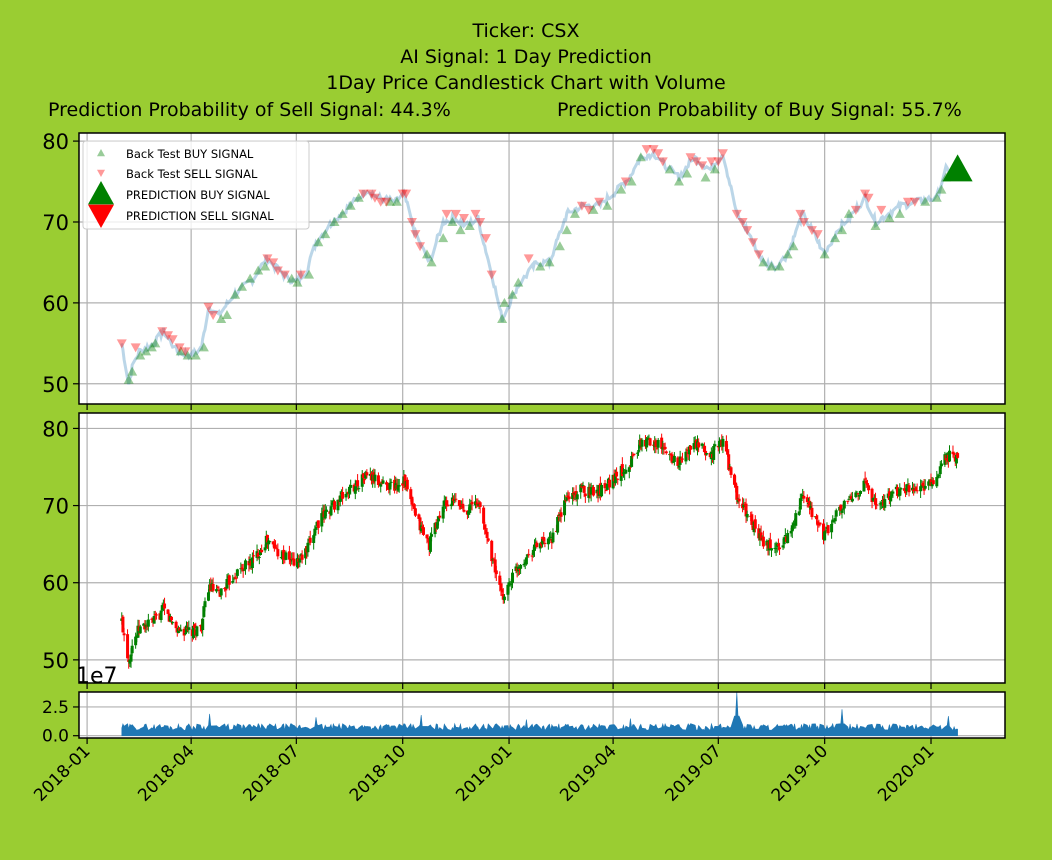  Describe the element at coordinates (906, 773) in the screenshot. I see `x-tick-label: 2020-01` at that location.